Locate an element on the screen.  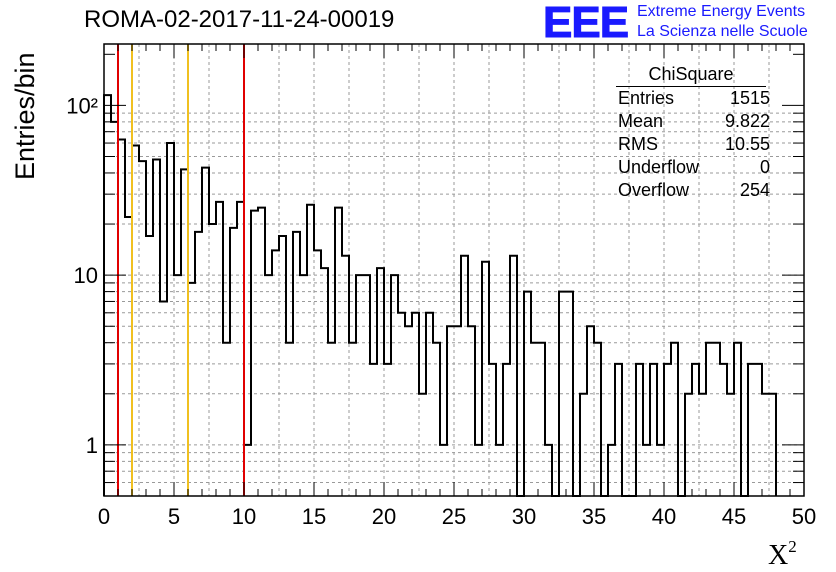
y-tick-label: 10 is located at coordinates (86, 275).